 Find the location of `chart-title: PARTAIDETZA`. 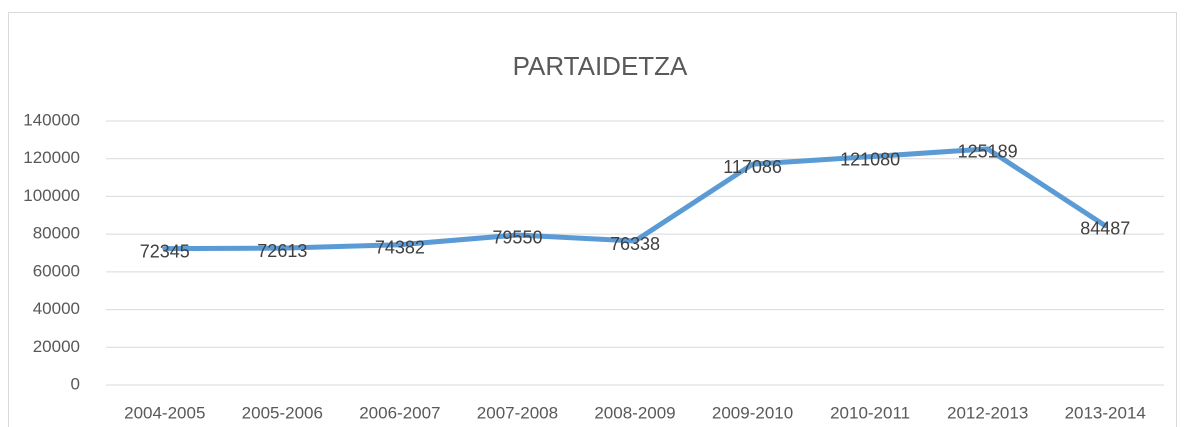

chart-title: PARTAIDETZA is located at coordinates (600, 66).